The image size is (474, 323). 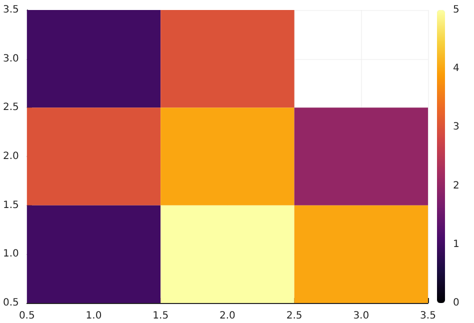 I want to click on y-tick-label: 1.0, so click(x=10, y=254).